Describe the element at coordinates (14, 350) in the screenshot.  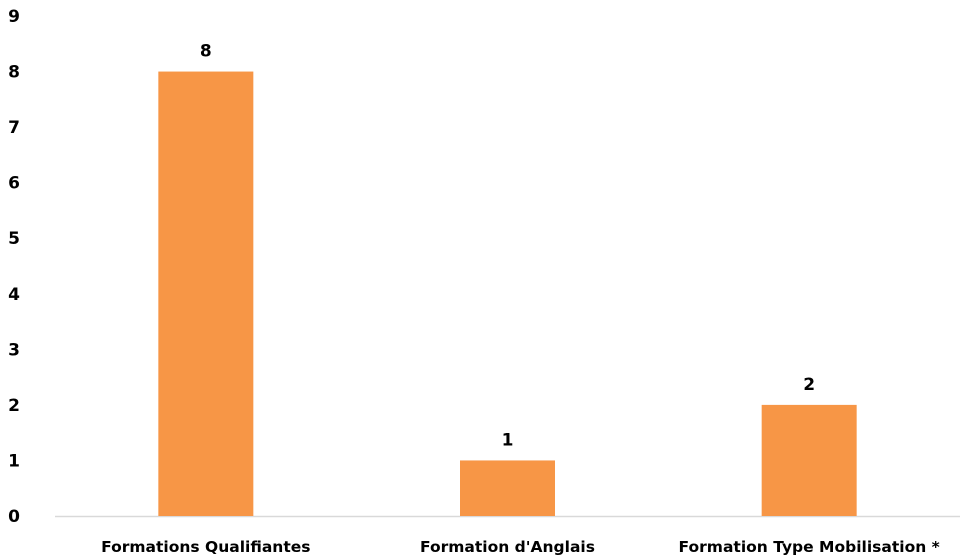
I see `y-tick-label: 3` at that location.